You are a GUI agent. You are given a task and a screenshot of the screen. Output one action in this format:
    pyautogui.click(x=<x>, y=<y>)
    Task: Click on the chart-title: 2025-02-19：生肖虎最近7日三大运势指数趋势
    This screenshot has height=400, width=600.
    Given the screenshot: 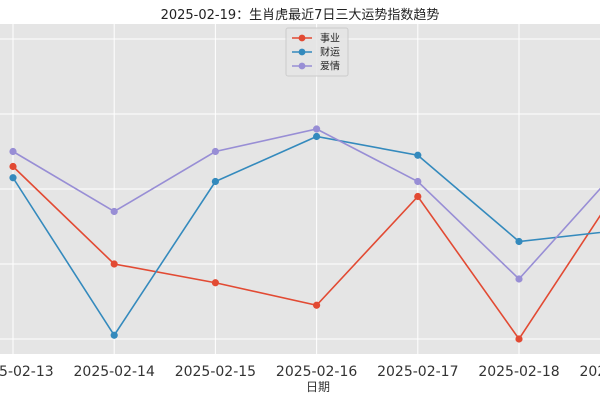 What is the action you would take?
    pyautogui.click(x=300, y=15)
    